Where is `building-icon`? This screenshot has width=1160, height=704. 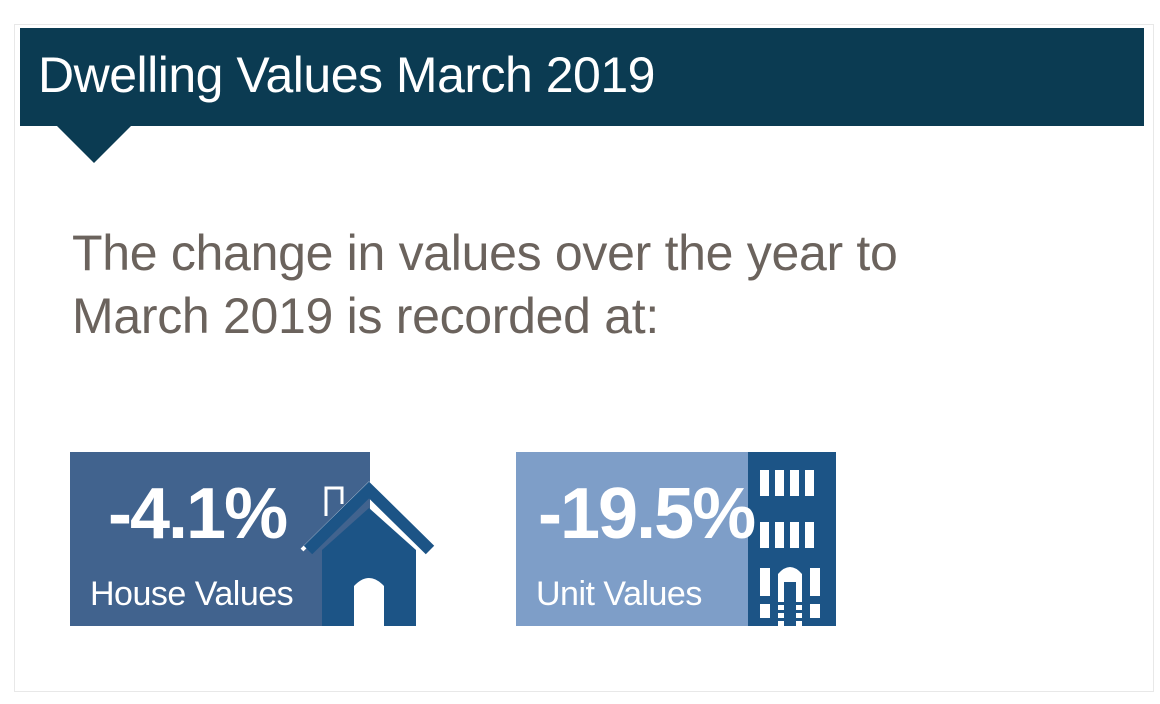
building-icon is located at coordinates (792, 539).